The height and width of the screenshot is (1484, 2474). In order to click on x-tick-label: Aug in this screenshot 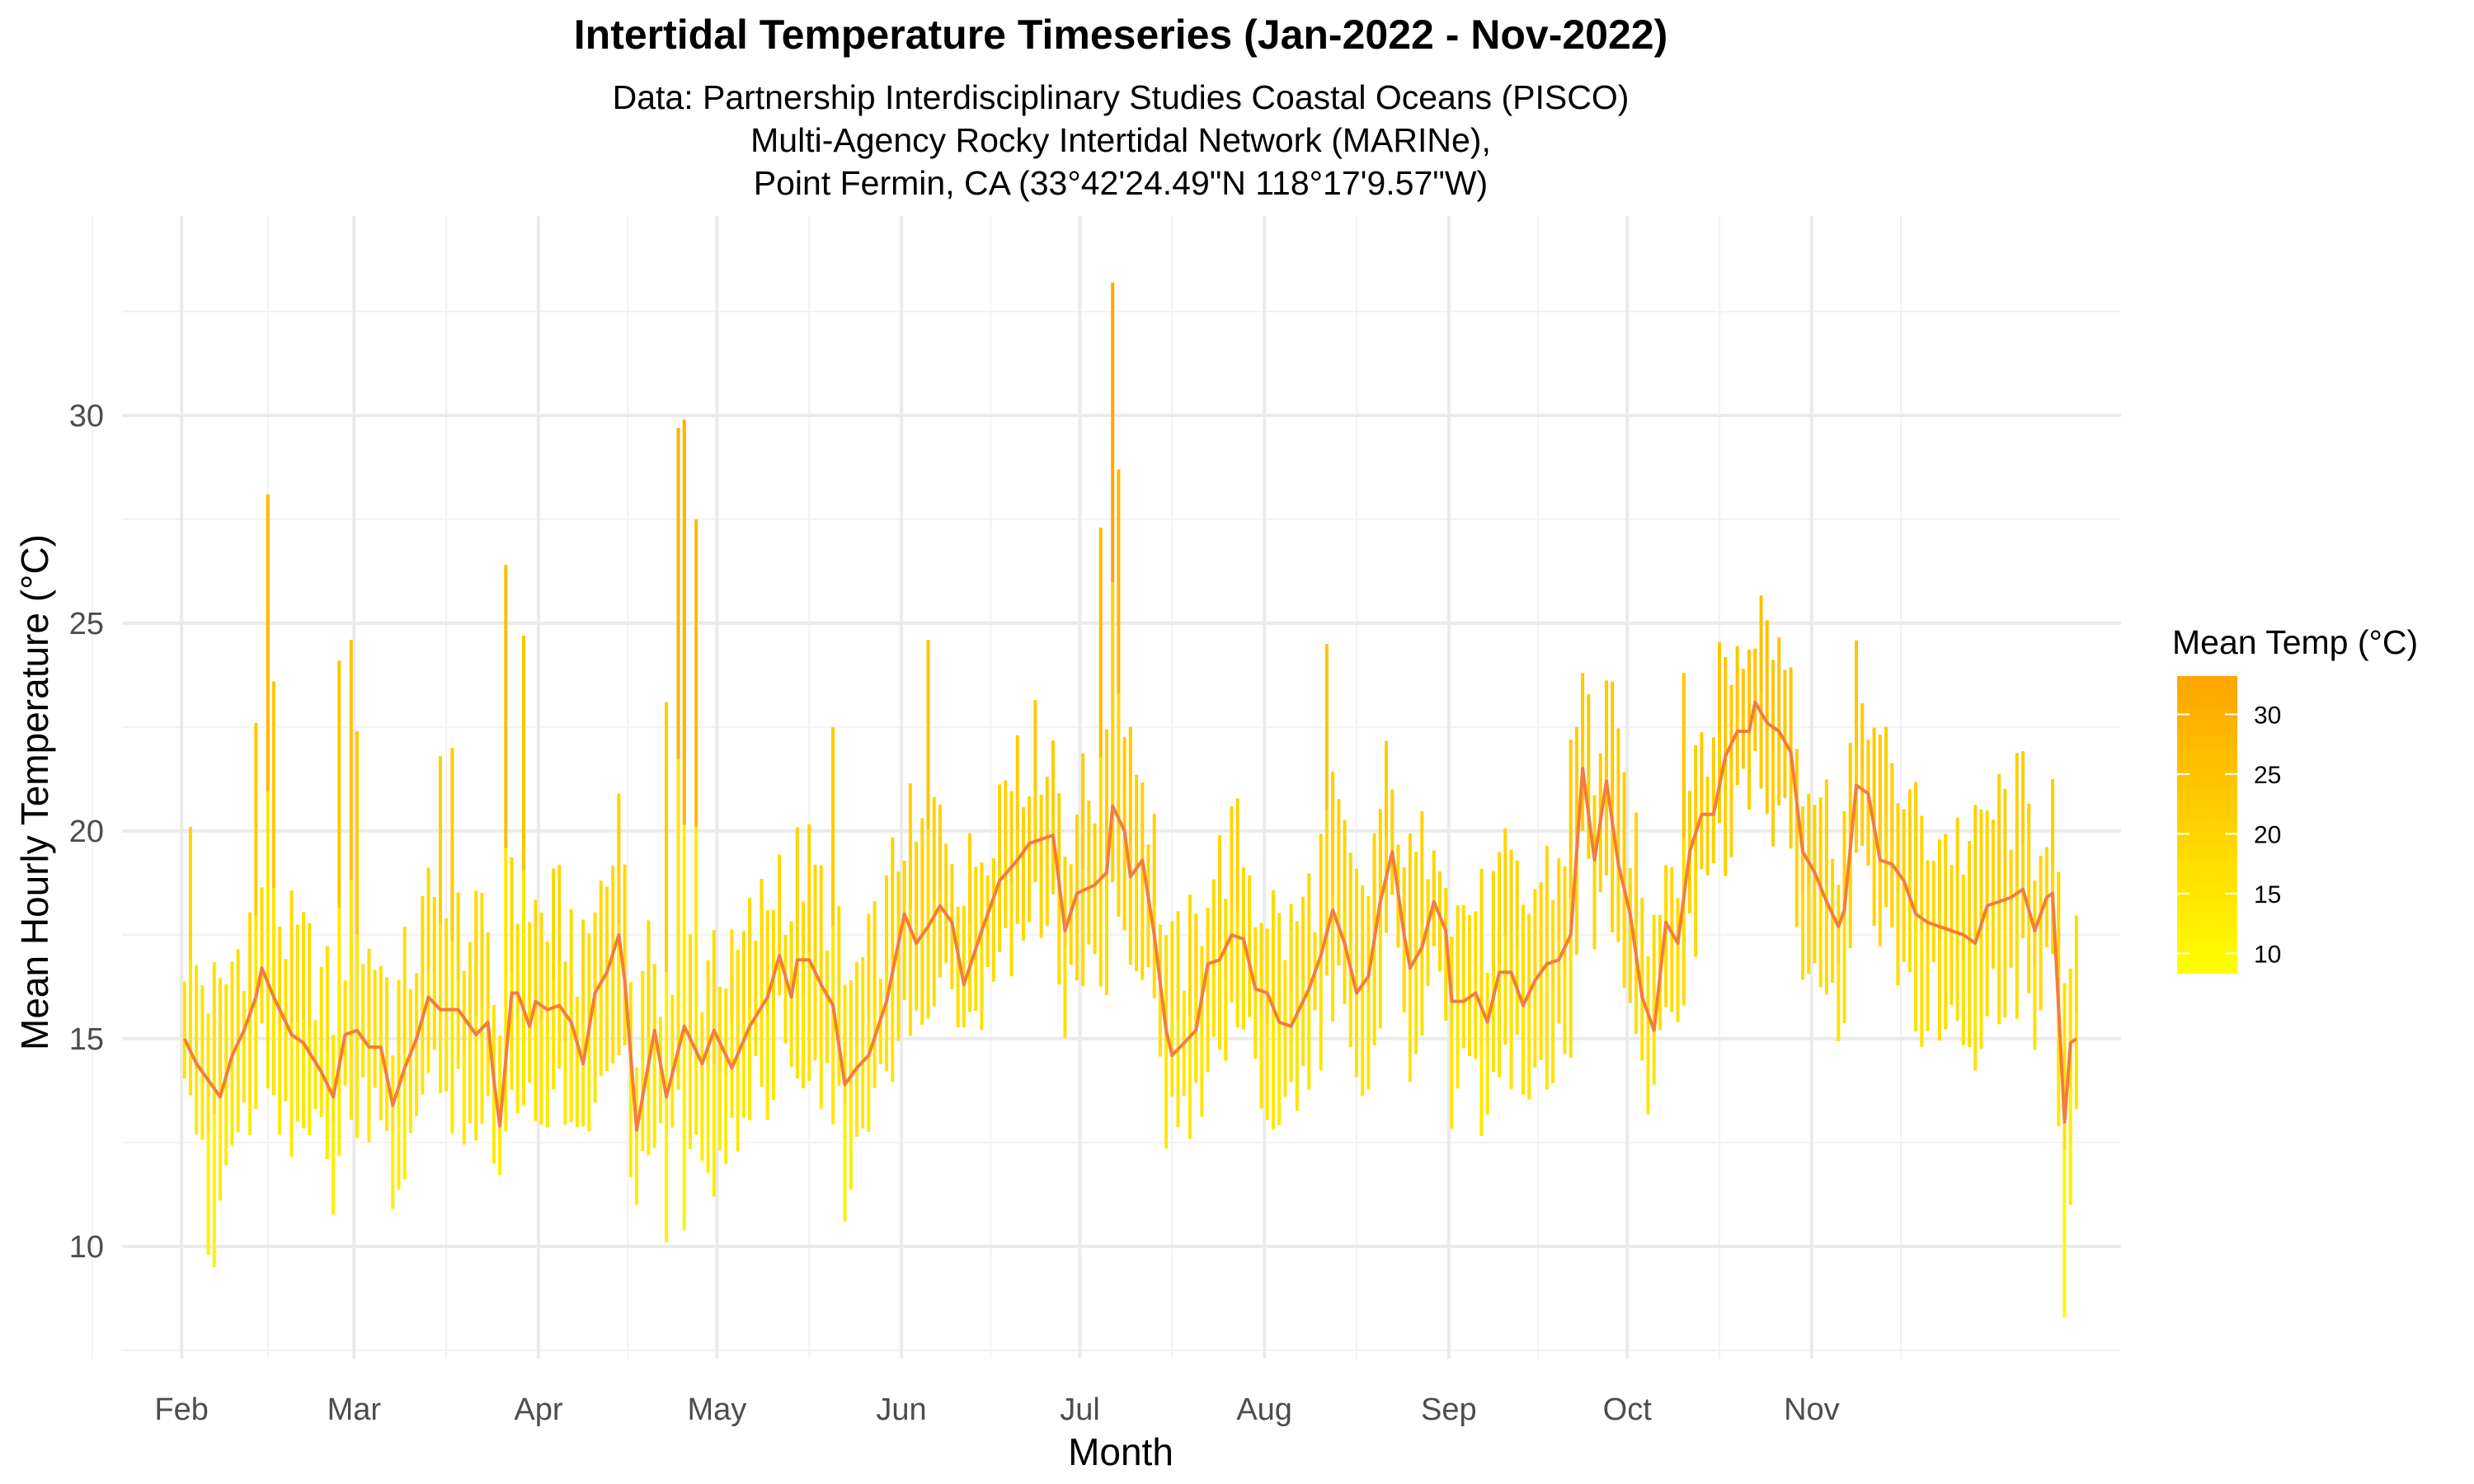, I will do `click(1264, 1409)`.